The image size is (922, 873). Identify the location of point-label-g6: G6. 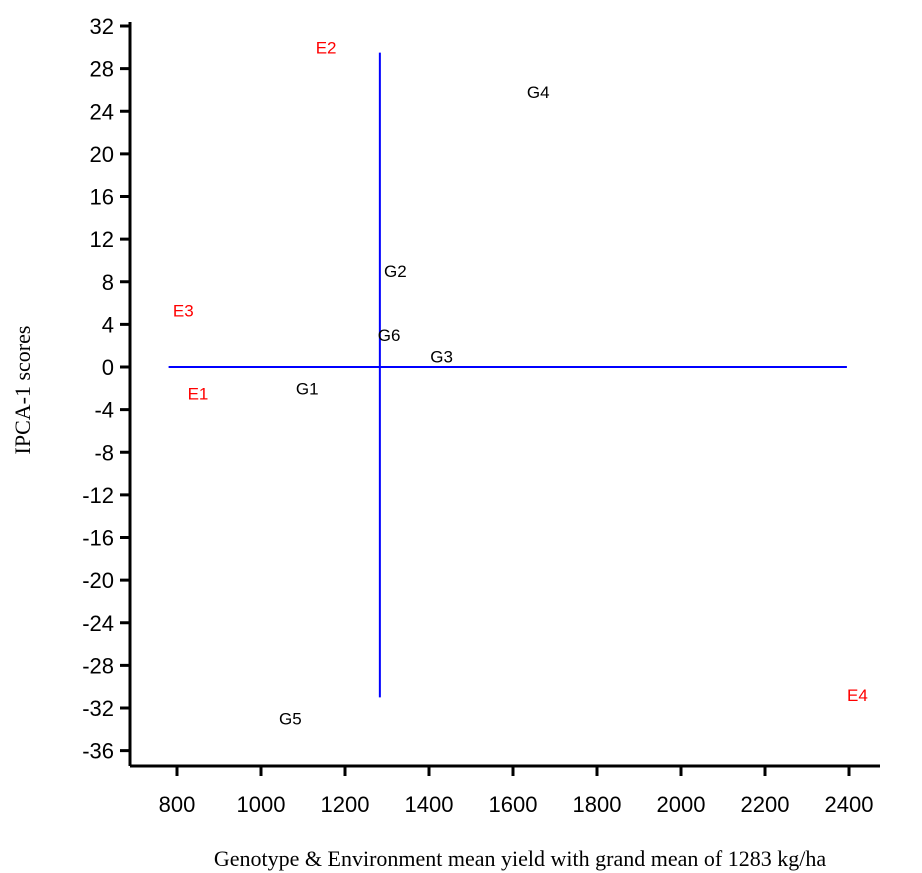
(389, 335).